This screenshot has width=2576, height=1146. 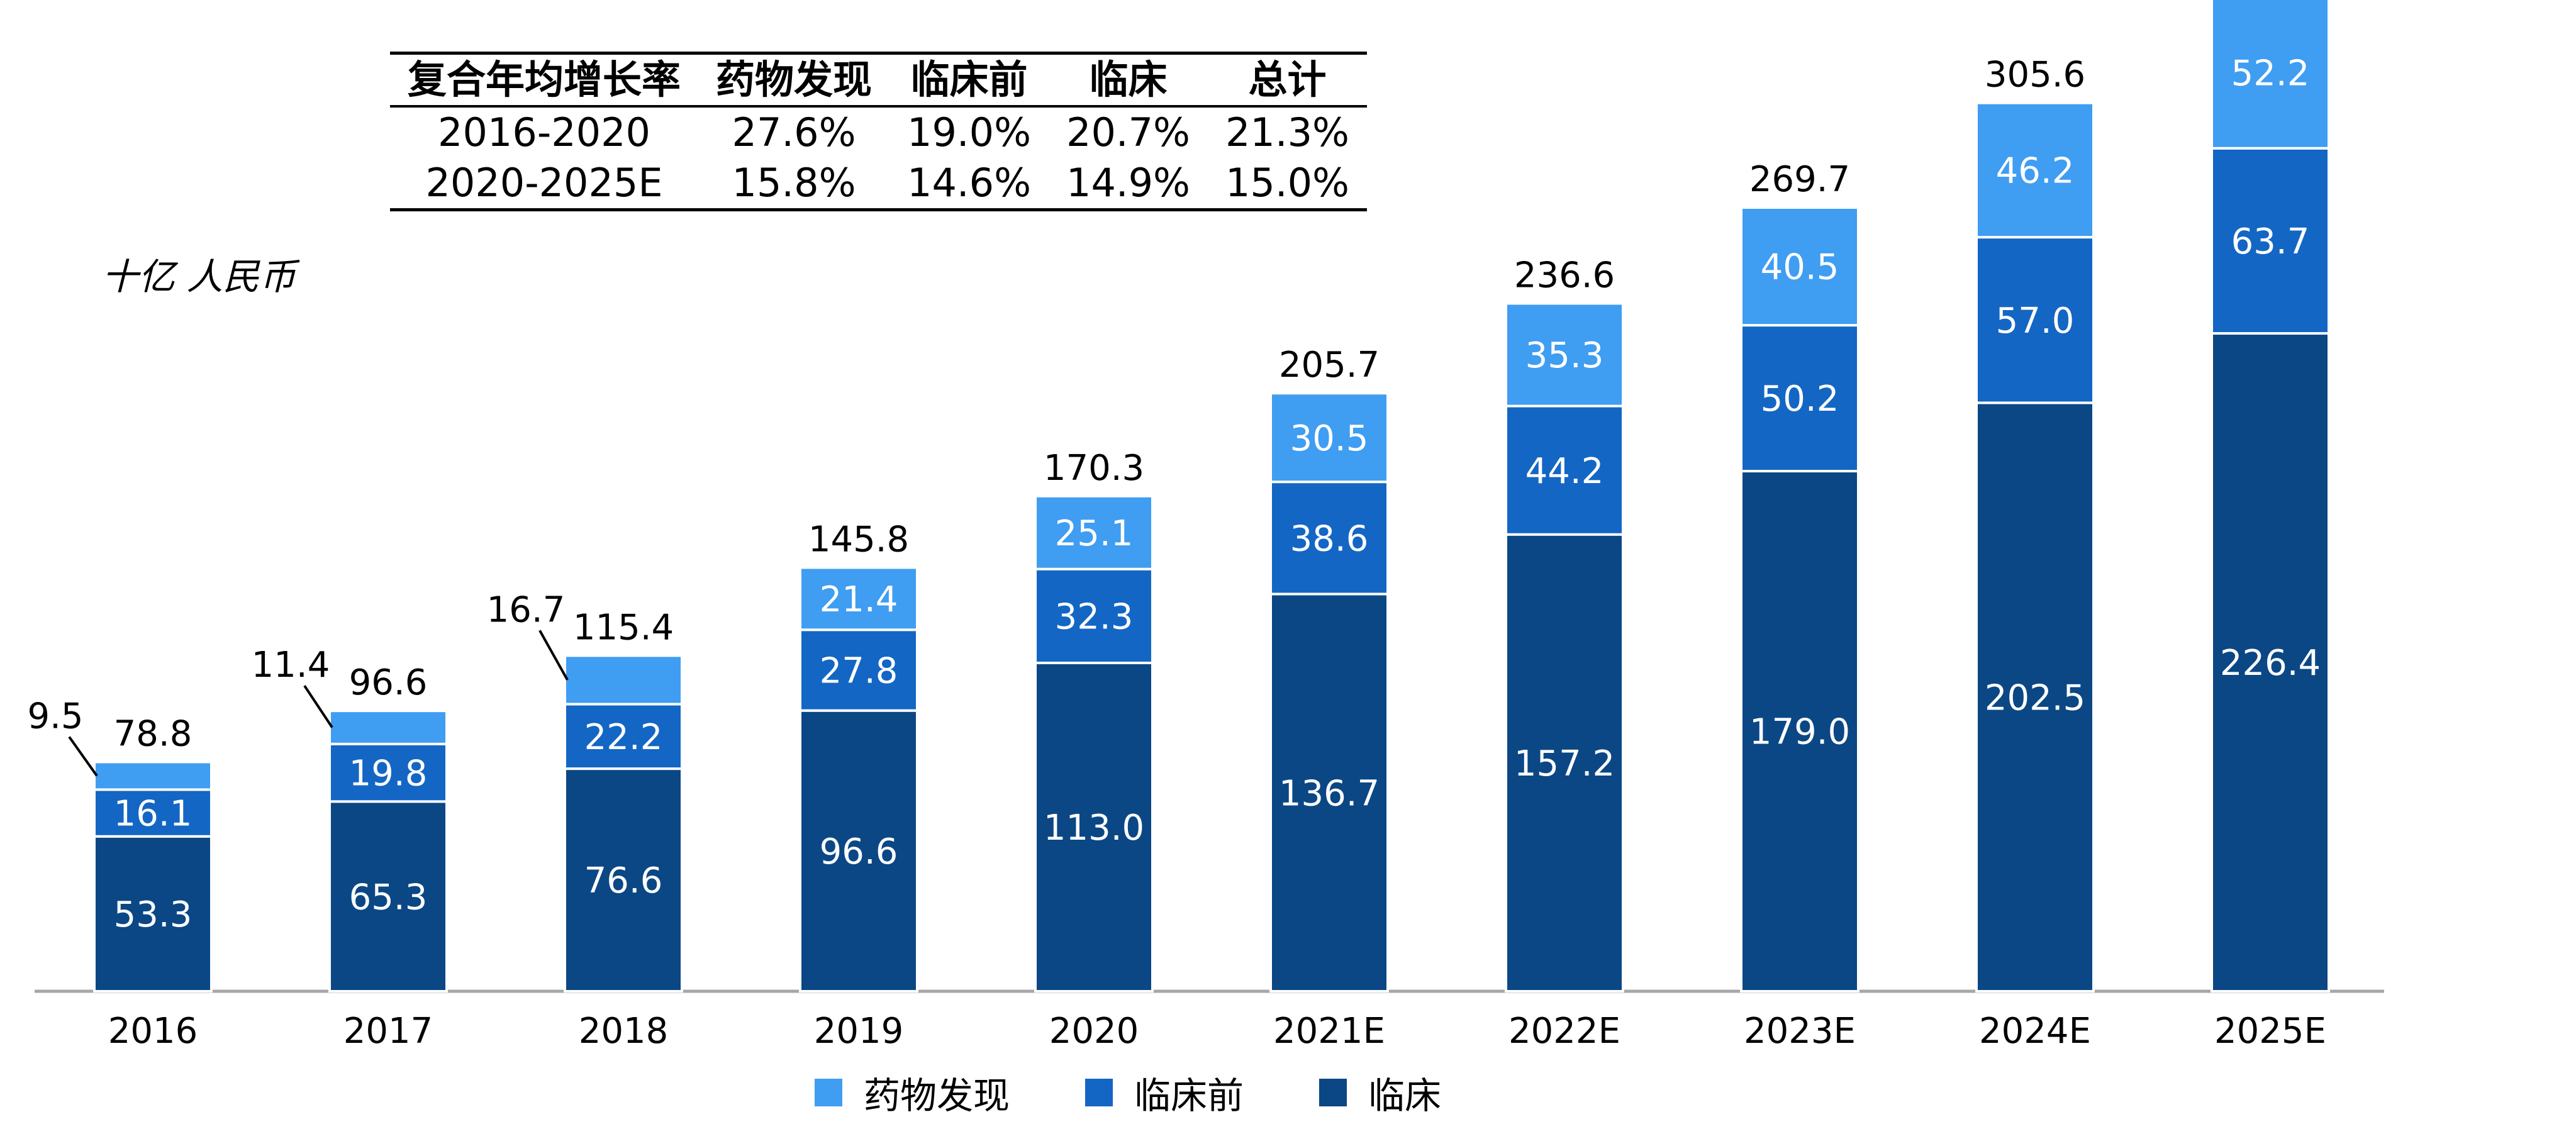 What do you see at coordinates (1287, 183) in the screenshot?
I see `cagr-cell: 15.0%` at bounding box center [1287, 183].